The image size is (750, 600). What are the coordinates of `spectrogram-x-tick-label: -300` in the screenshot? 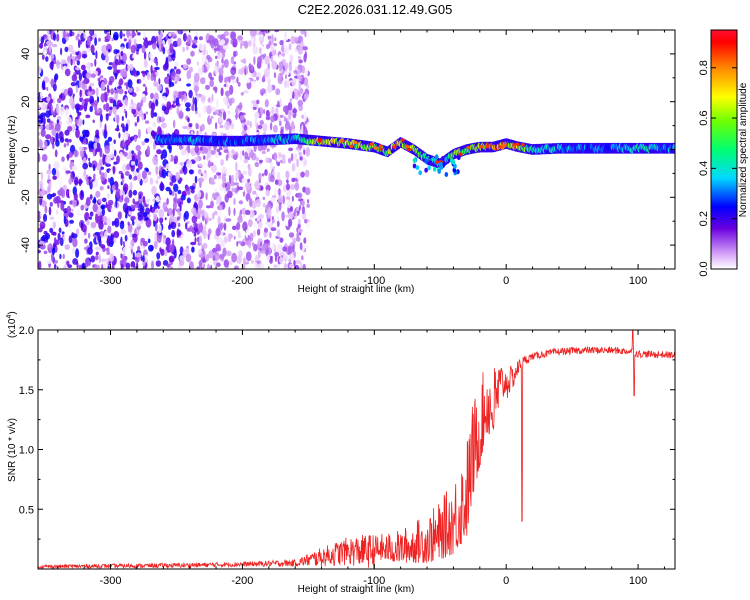 It's located at (111, 281).